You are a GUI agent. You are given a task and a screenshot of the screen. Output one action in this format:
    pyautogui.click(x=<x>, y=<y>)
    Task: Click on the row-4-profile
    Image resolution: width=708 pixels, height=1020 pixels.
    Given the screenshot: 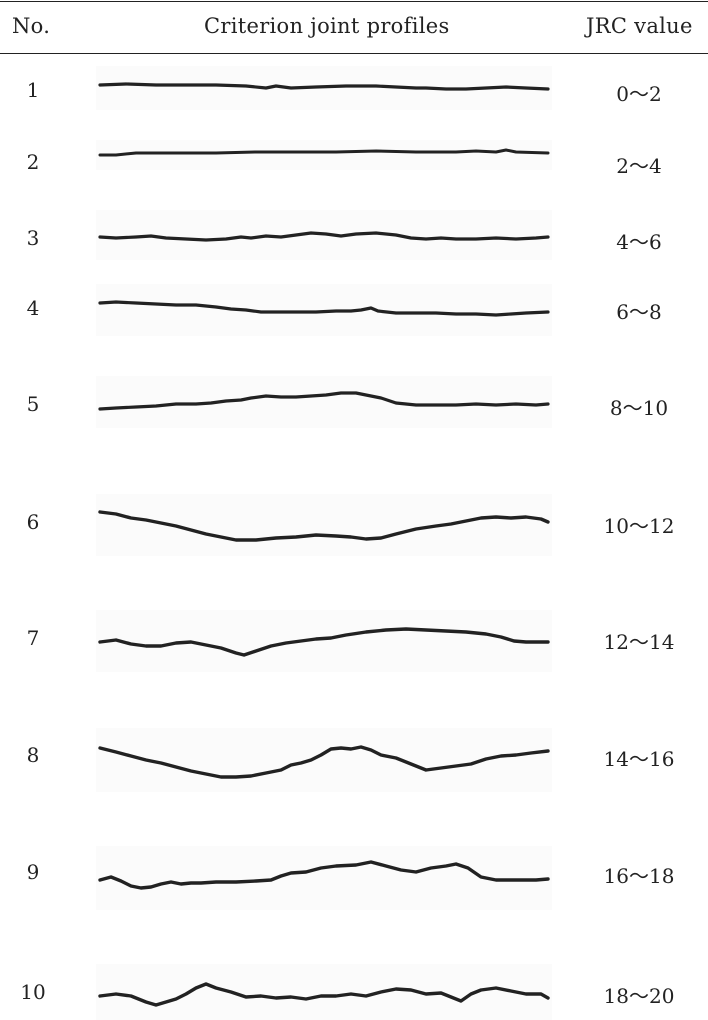 What is the action you would take?
    pyautogui.click(x=324, y=310)
    